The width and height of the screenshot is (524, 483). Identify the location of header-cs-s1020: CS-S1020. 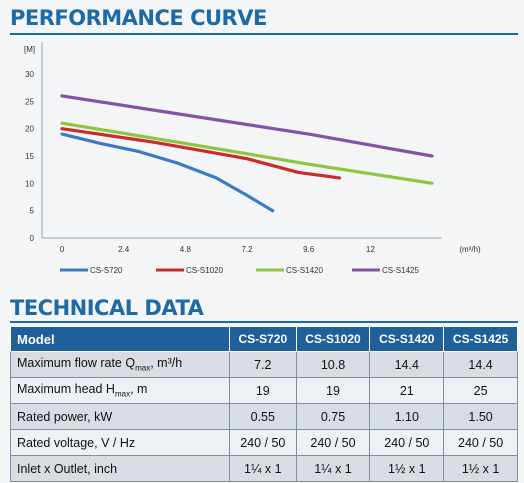
(333, 339).